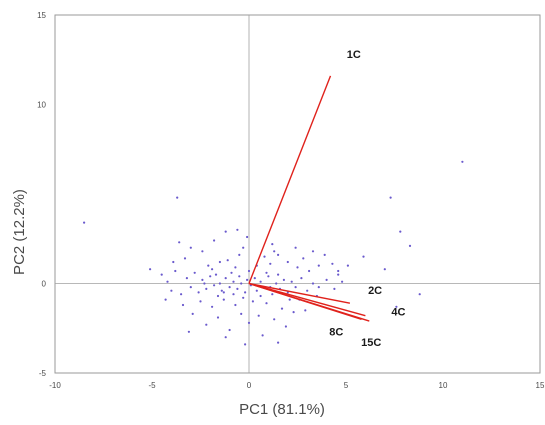  I want to click on y-tick-label: 0, so click(44, 284).